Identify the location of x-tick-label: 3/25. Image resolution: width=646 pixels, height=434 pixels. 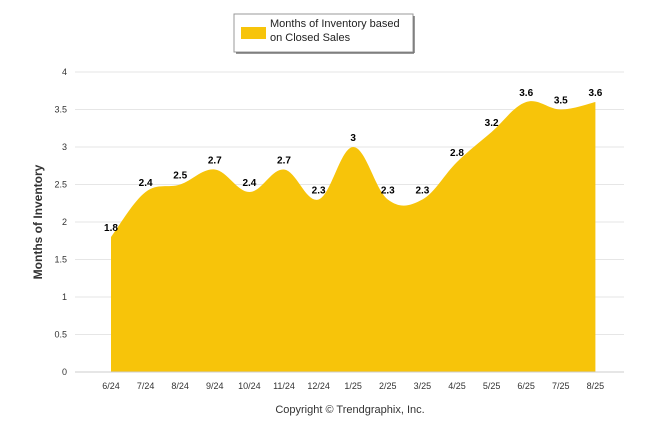
(423, 386).